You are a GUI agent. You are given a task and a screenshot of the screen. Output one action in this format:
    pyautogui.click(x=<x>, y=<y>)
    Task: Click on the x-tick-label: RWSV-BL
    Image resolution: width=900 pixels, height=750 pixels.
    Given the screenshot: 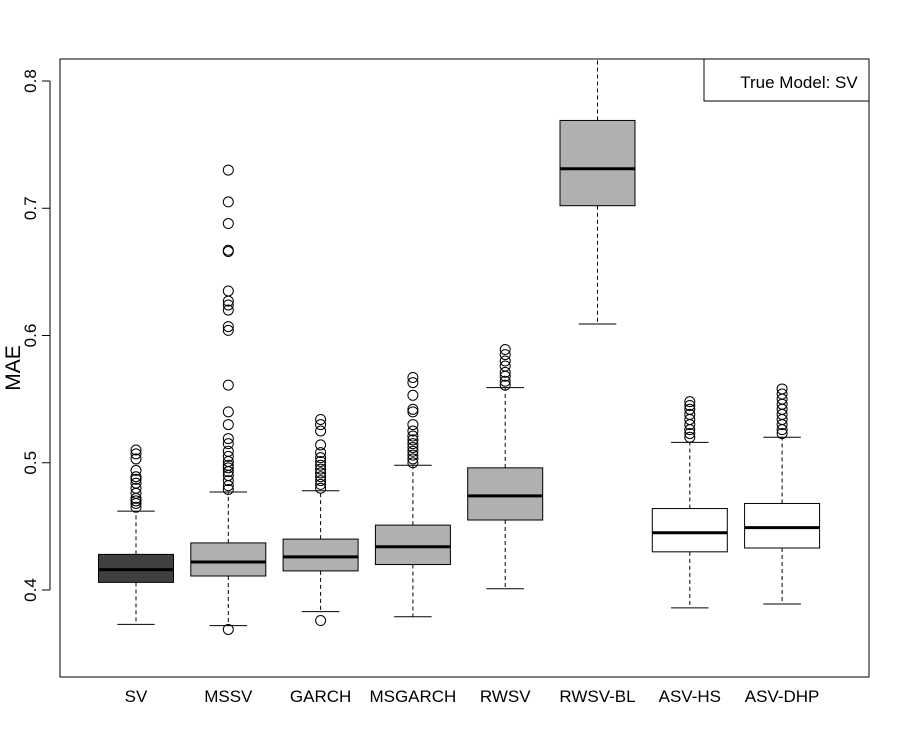 What is the action you would take?
    pyautogui.click(x=597, y=696)
    